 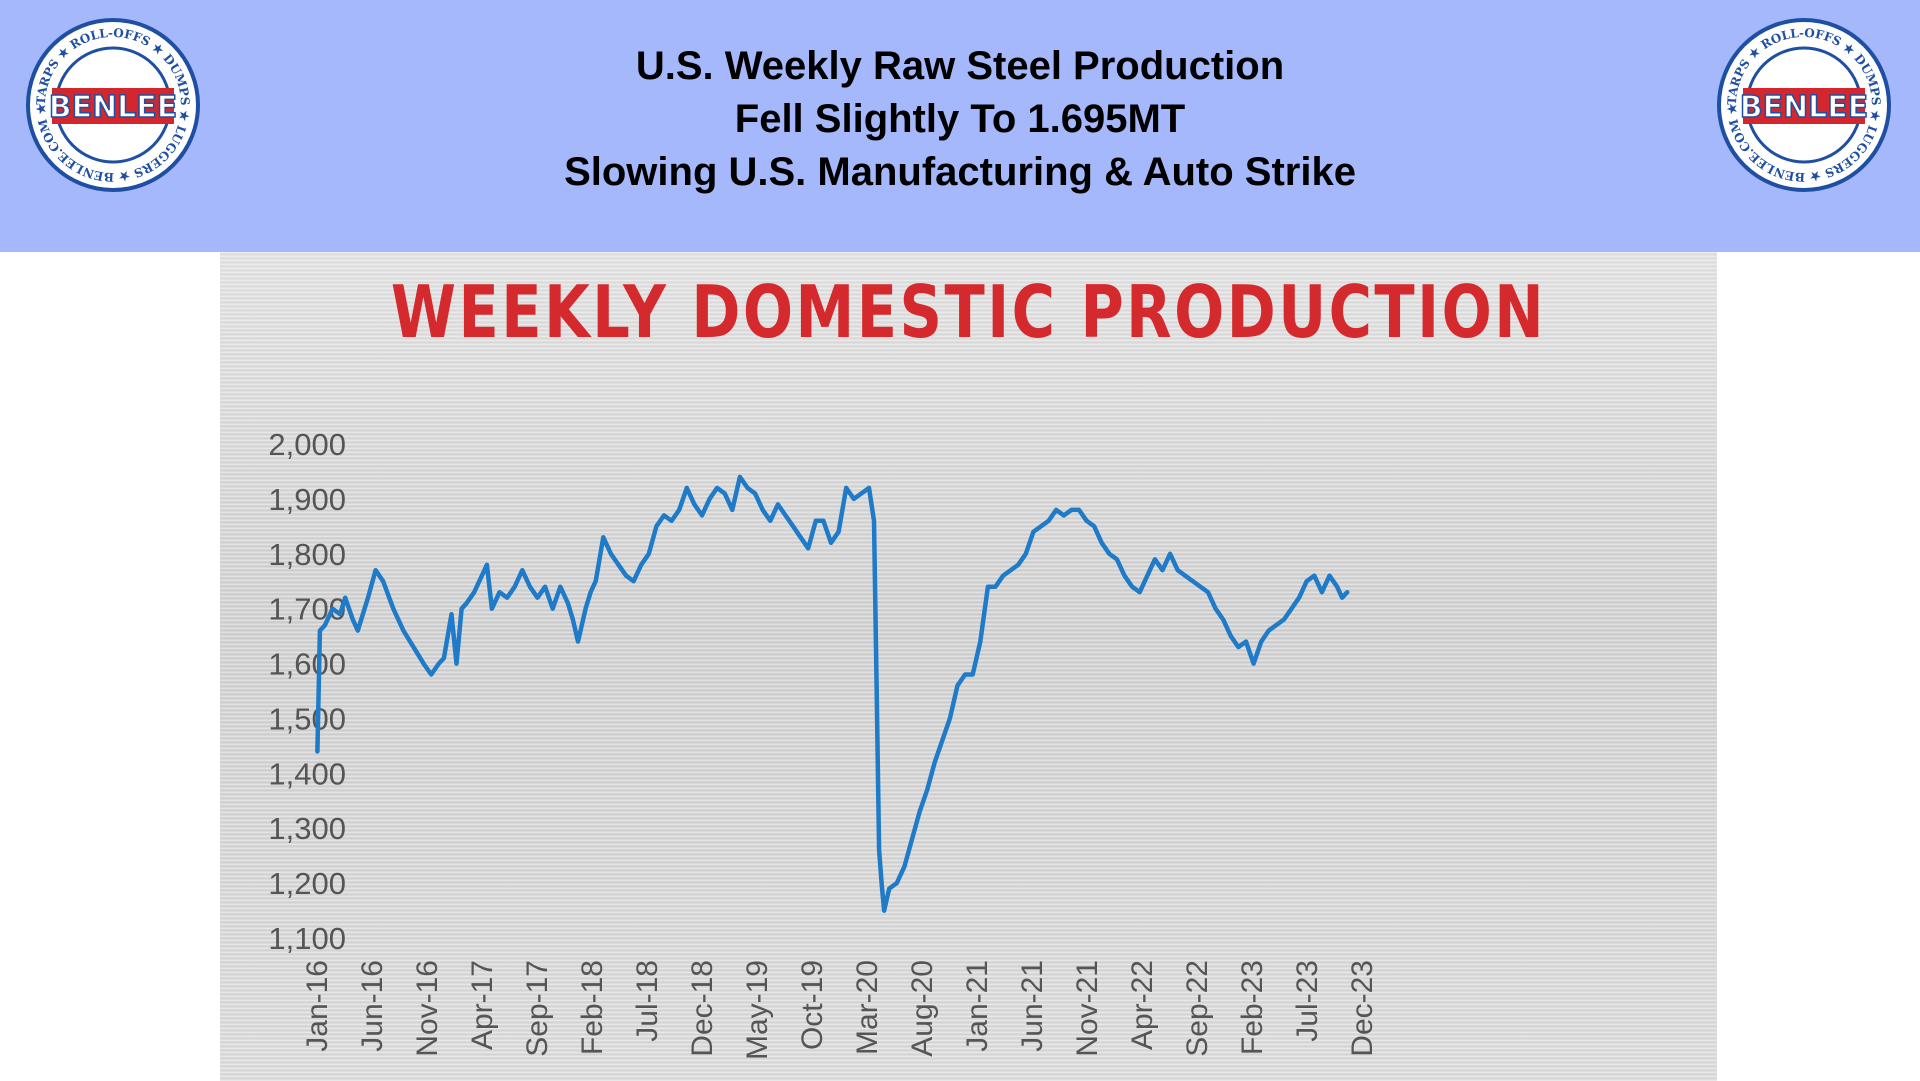 What do you see at coordinates (922, 1008) in the screenshot?
I see `x-tick-label: Aug-20` at bounding box center [922, 1008].